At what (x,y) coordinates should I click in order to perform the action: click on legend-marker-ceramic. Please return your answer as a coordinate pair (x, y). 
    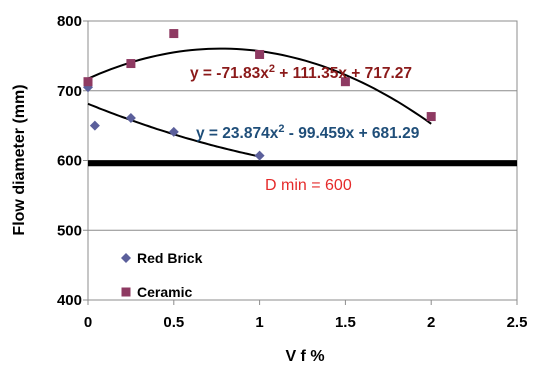
    Looking at the image, I should click on (126, 292).